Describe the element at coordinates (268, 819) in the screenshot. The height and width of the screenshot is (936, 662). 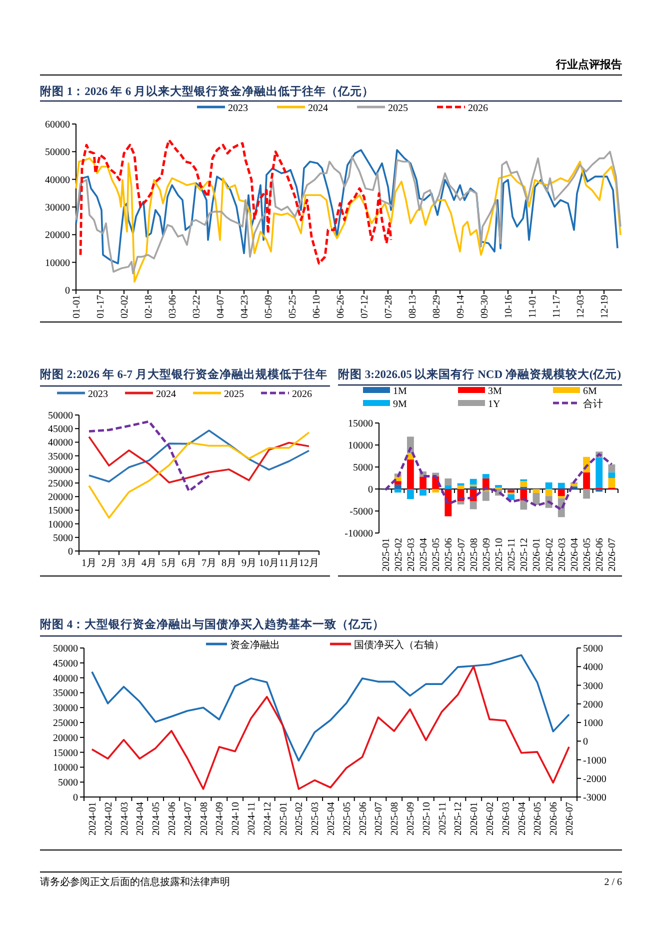
I see `x-tick-label: 2024-12` at that location.